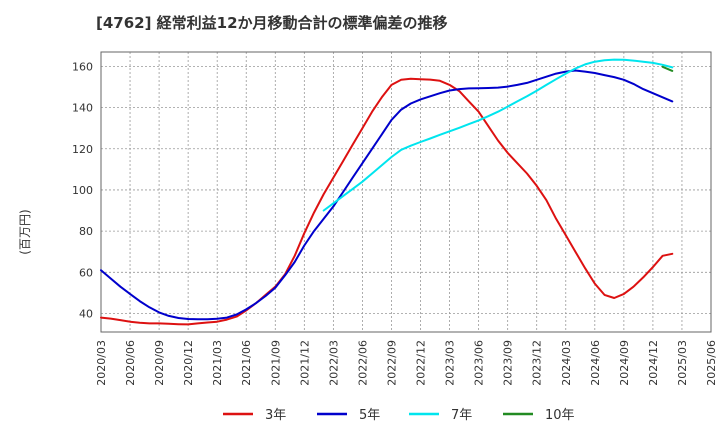  What do you see at coordinates (560, 415) in the screenshot?
I see `legend-label: 10年` at bounding box center [560, 415].